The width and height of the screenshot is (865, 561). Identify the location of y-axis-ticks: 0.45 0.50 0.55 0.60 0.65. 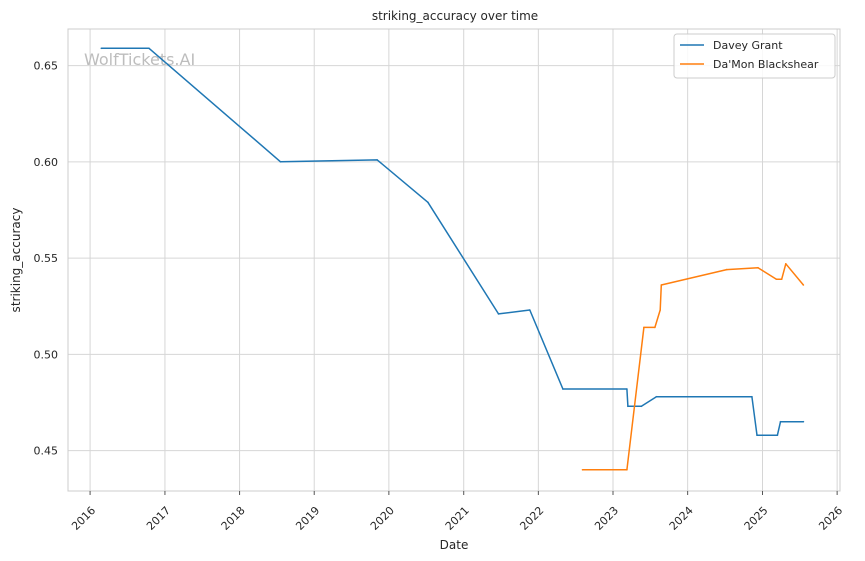
(46, 259).